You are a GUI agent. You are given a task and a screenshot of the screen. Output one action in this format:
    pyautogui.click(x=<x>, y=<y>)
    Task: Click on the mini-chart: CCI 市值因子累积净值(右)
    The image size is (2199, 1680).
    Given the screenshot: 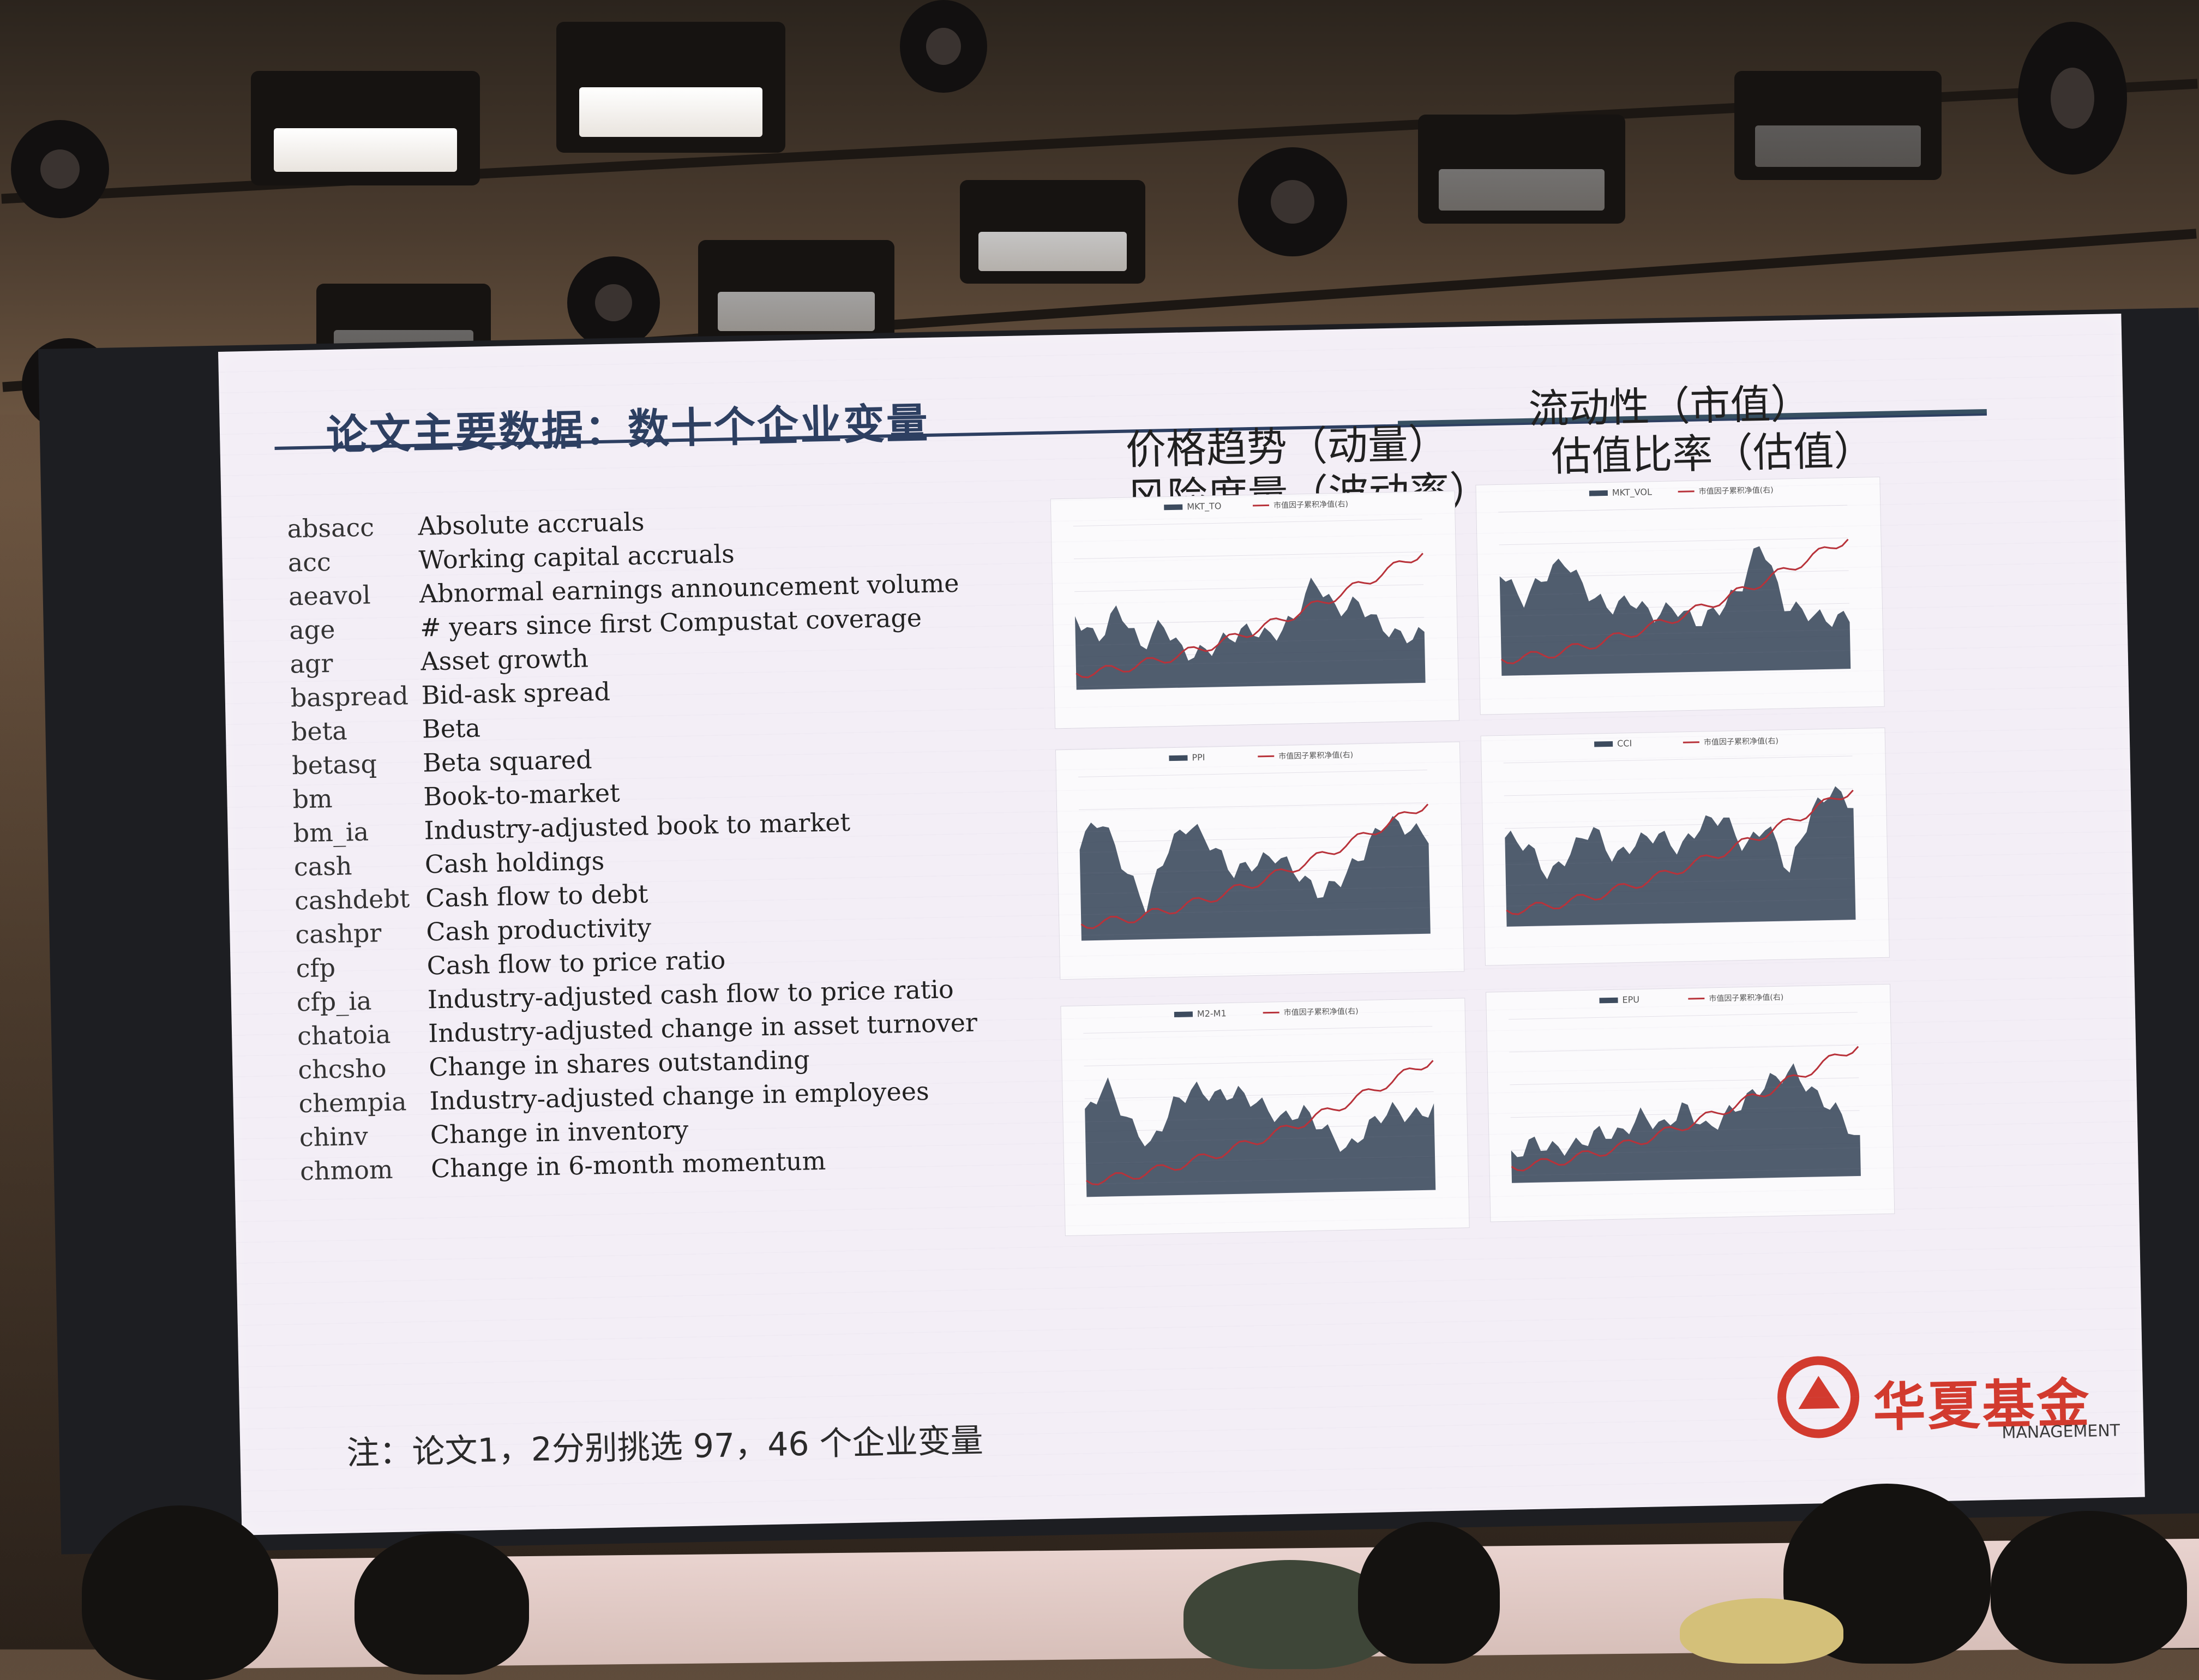 What is the action you would take?
    pyautogui.click(x=1685, y=846)
    